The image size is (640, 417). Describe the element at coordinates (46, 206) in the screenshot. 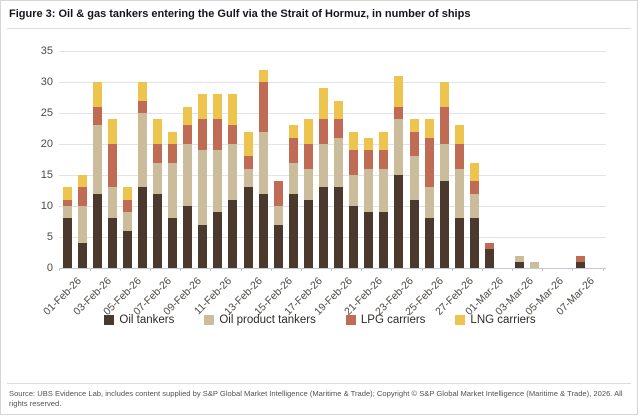

I see `y-axis-tick-label: 10` at that location.